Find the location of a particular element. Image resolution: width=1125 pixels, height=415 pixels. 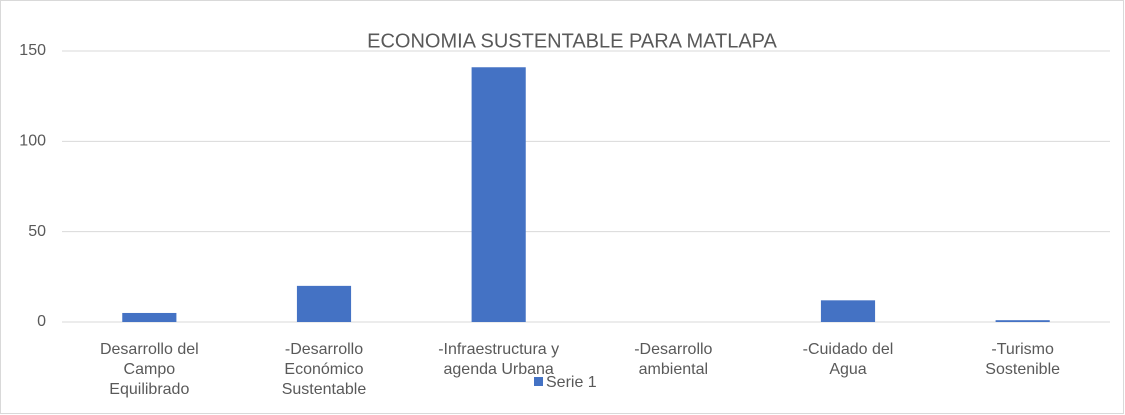

x-tick-label: -Desarrollo Económico Sustentable is located at coordinates (324, 369).